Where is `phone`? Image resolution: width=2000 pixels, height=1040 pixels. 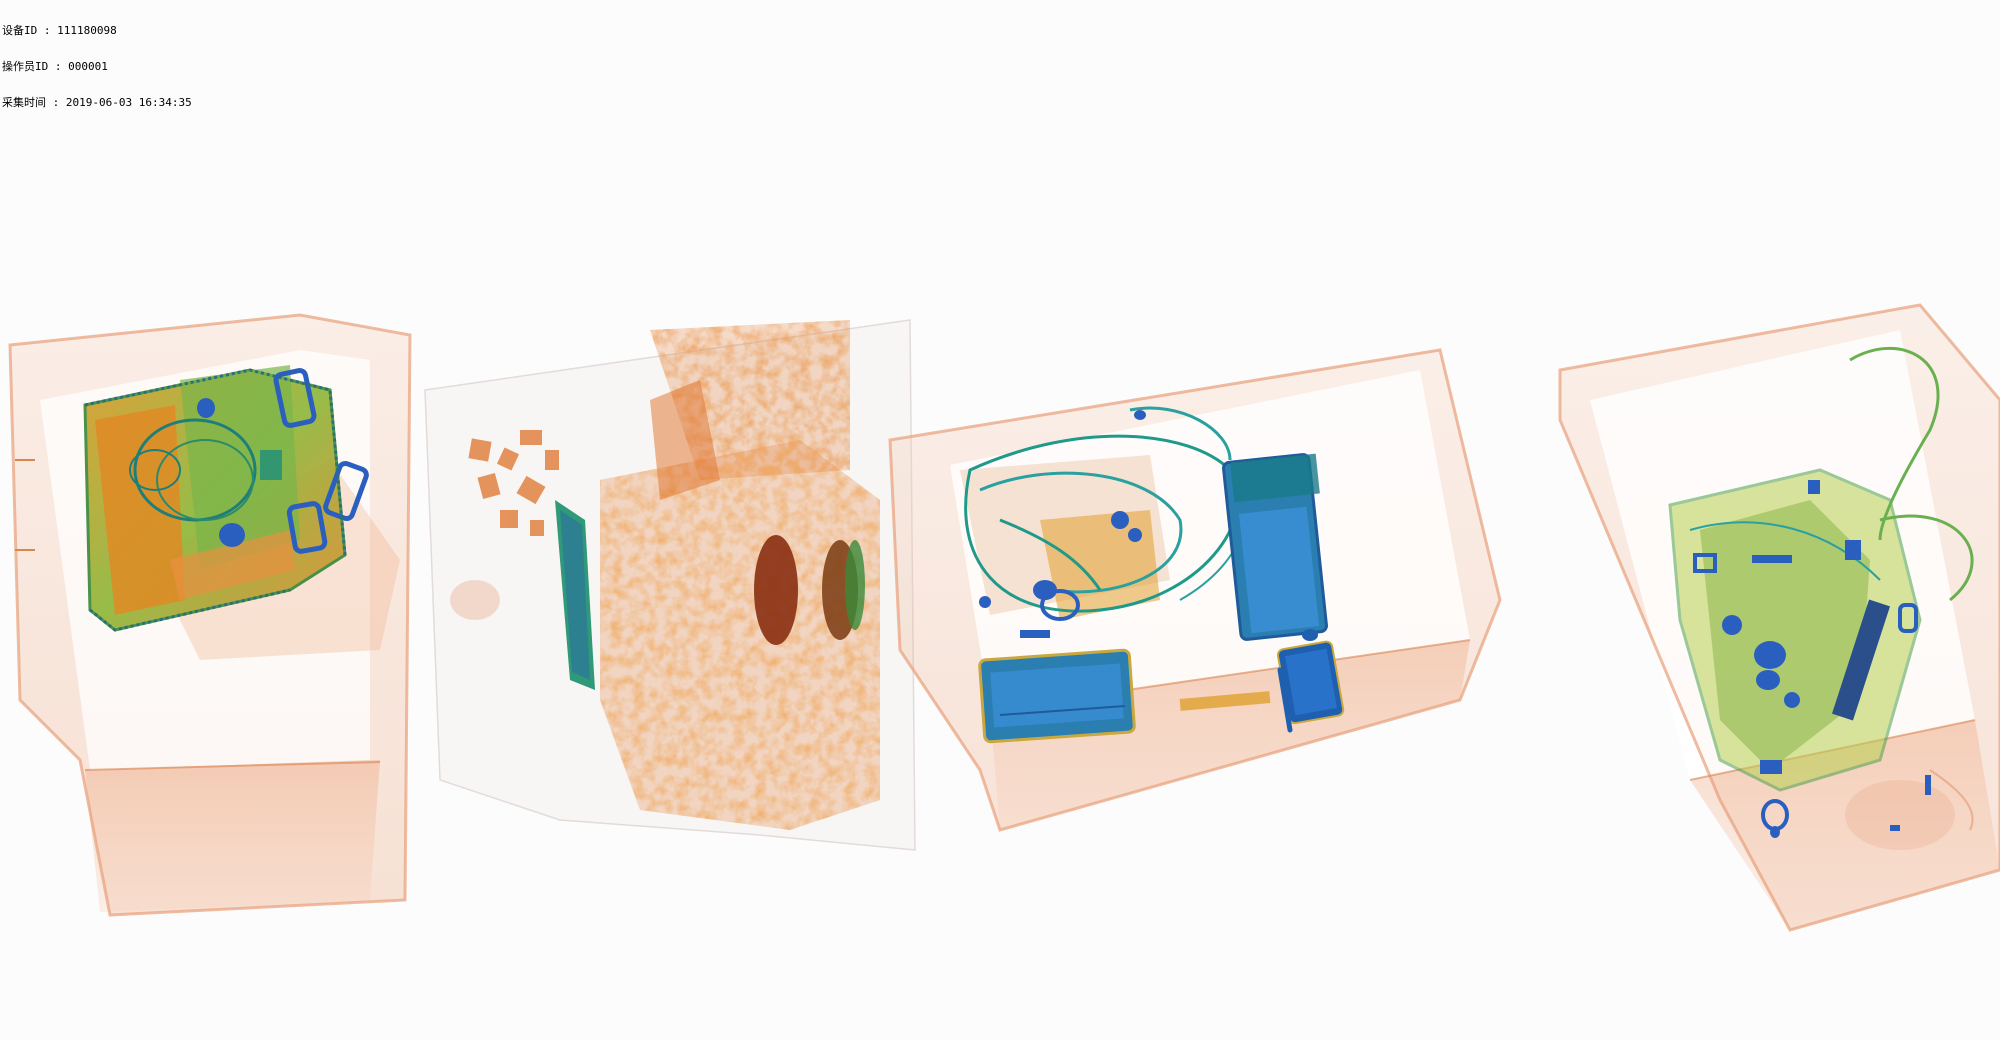
phone is located at coordinates (1262, 681).